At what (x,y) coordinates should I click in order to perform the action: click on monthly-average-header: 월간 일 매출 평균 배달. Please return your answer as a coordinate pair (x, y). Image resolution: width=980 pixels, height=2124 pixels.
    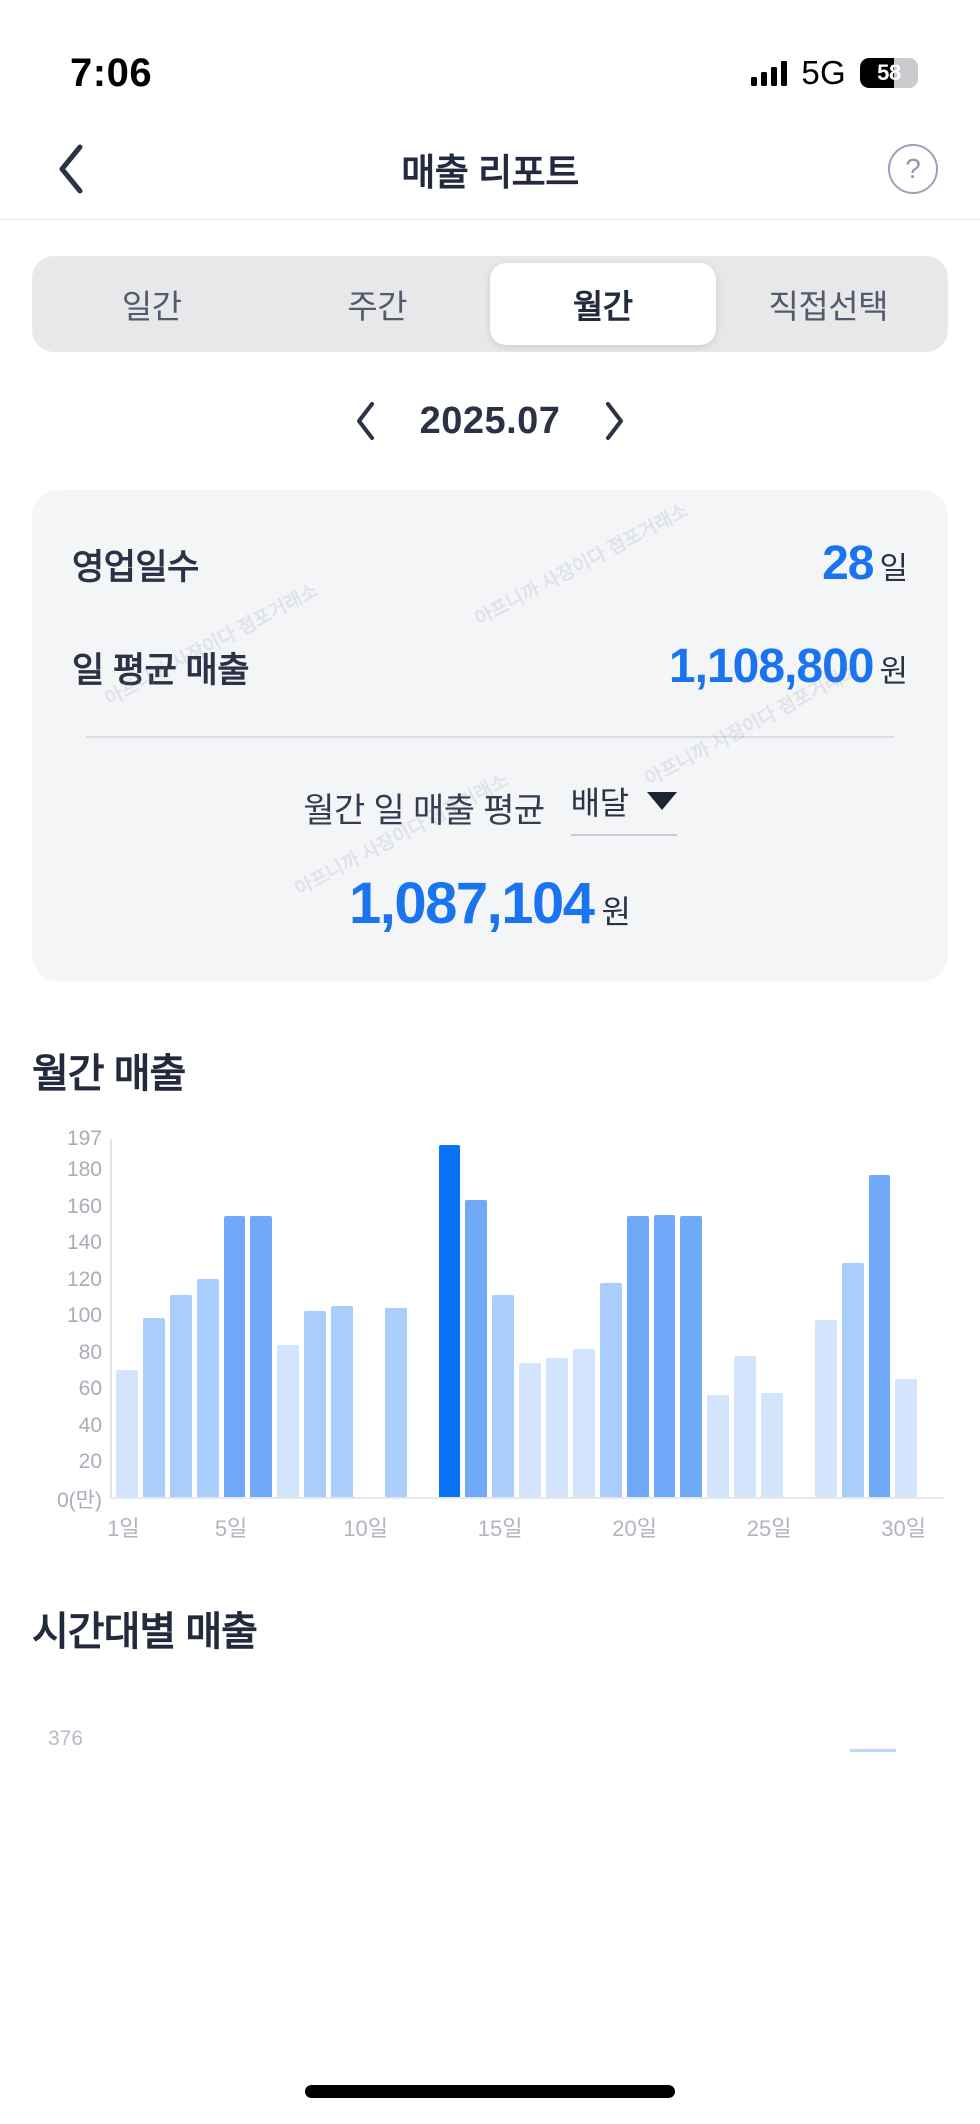
    Looking at the image, I should click on (490, 807).